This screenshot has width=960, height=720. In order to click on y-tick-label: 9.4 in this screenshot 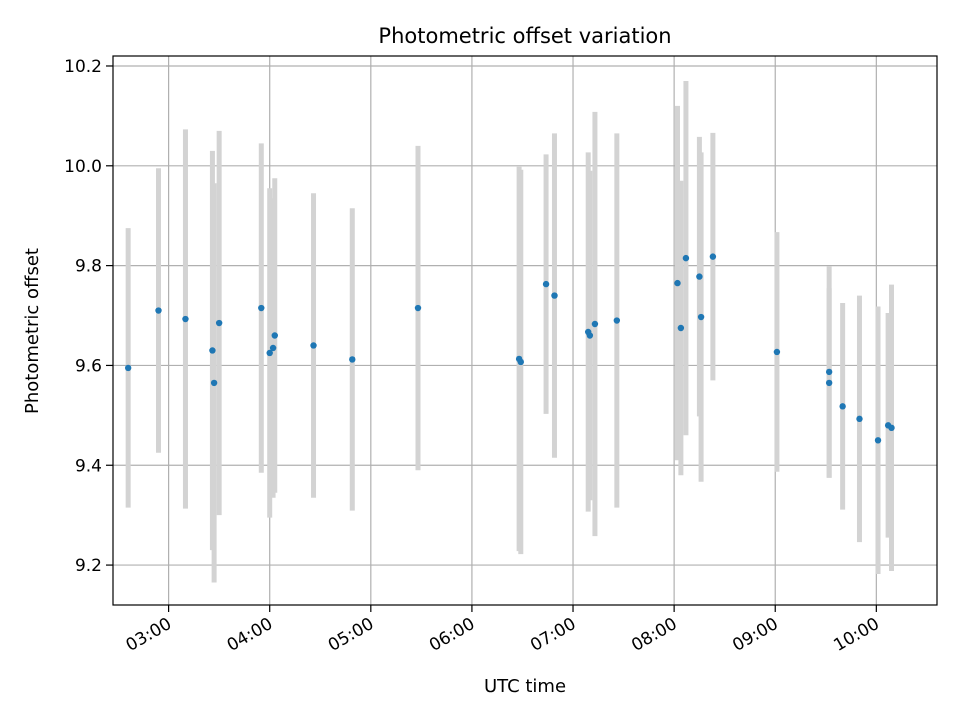, I will do `click(88, 466)`.